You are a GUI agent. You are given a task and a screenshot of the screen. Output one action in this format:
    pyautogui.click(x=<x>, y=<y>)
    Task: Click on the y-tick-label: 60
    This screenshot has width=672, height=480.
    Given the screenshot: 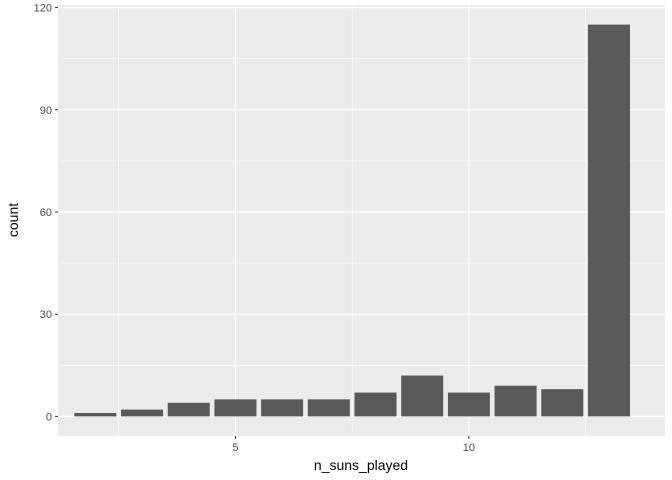 What is the action you would take?
    pyautogui.click(x=46, y=213)
    